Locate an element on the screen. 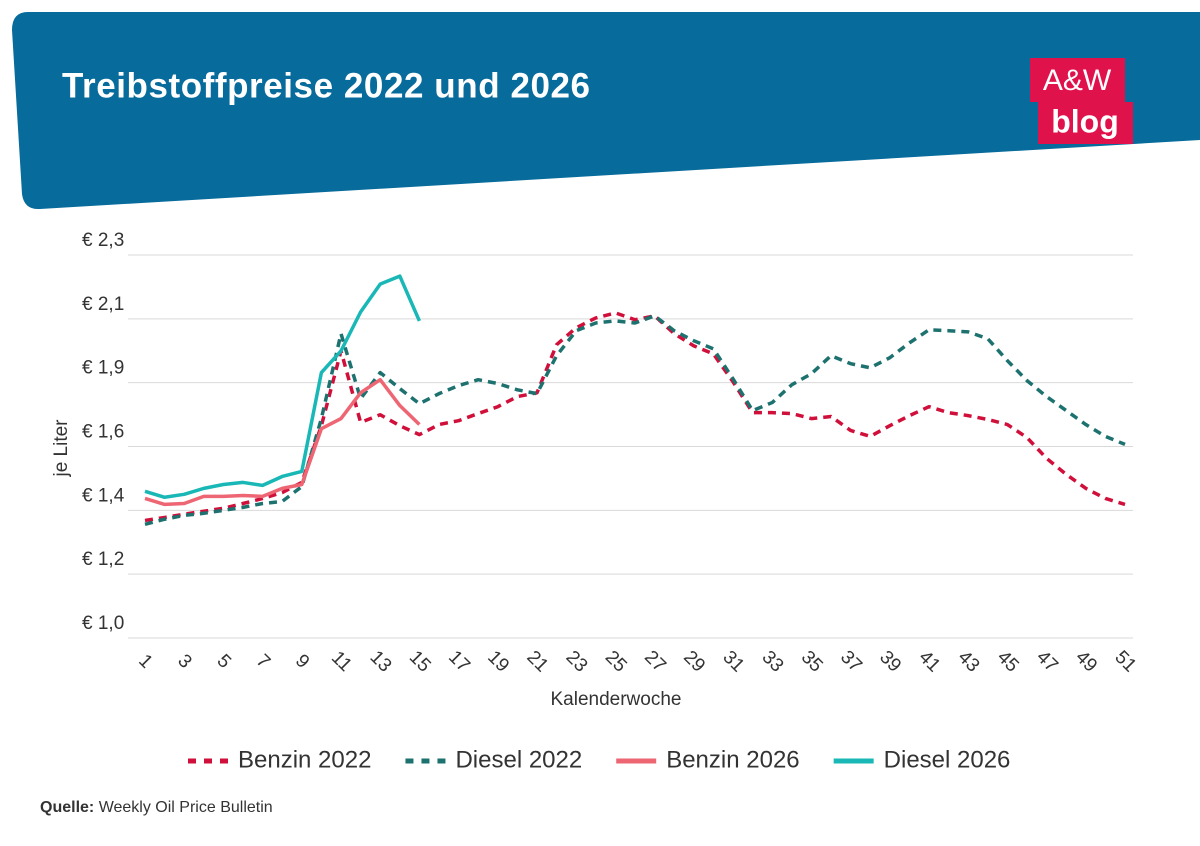  source: Quelle: Weekly Oil Price Bulletin is located at coordinates (156, 807).